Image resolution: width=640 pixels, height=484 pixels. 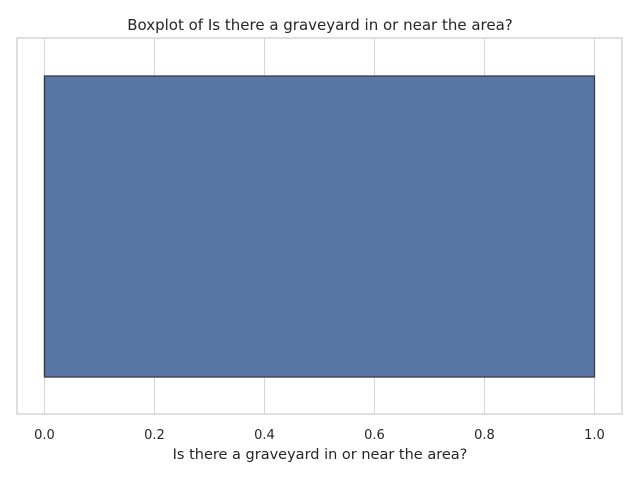 What do you see at coordinates (594, 435) in the screenshot?
I see `x-tick-label: 1.0` at bounding box center [594, 435].